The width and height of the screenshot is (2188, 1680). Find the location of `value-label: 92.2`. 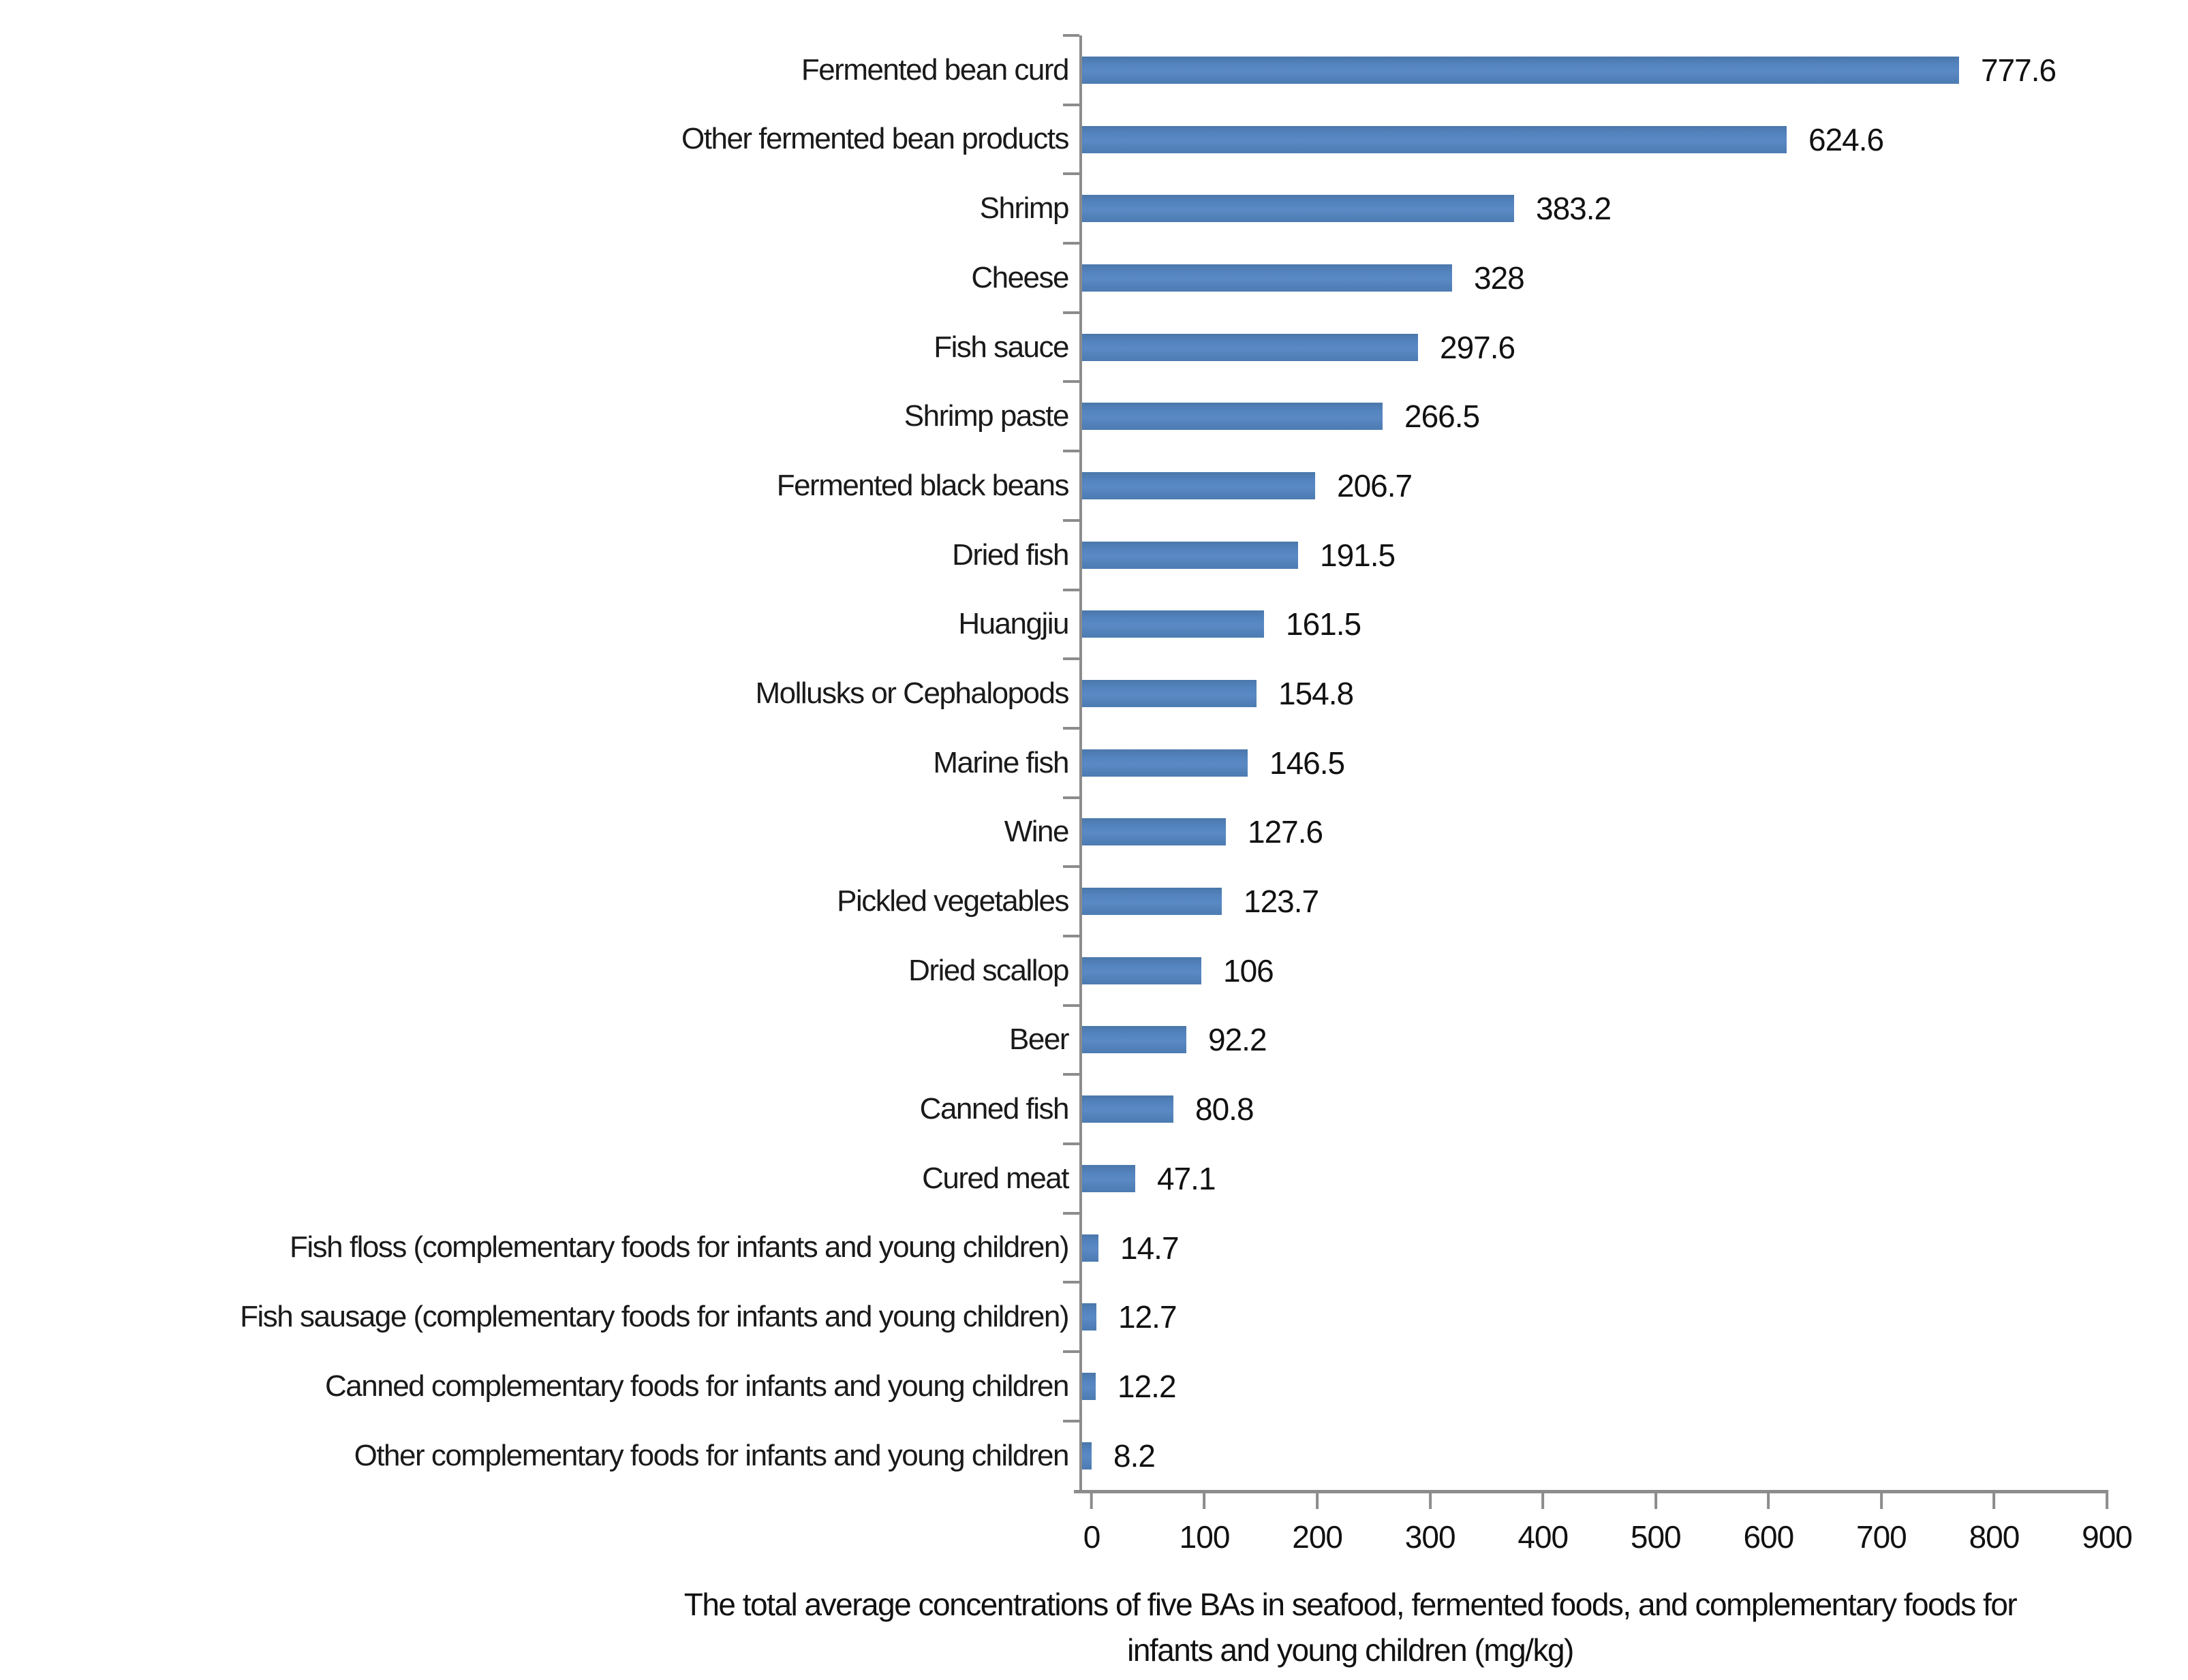

value-label: 92.2 is located at coordinates (1237, 1040).